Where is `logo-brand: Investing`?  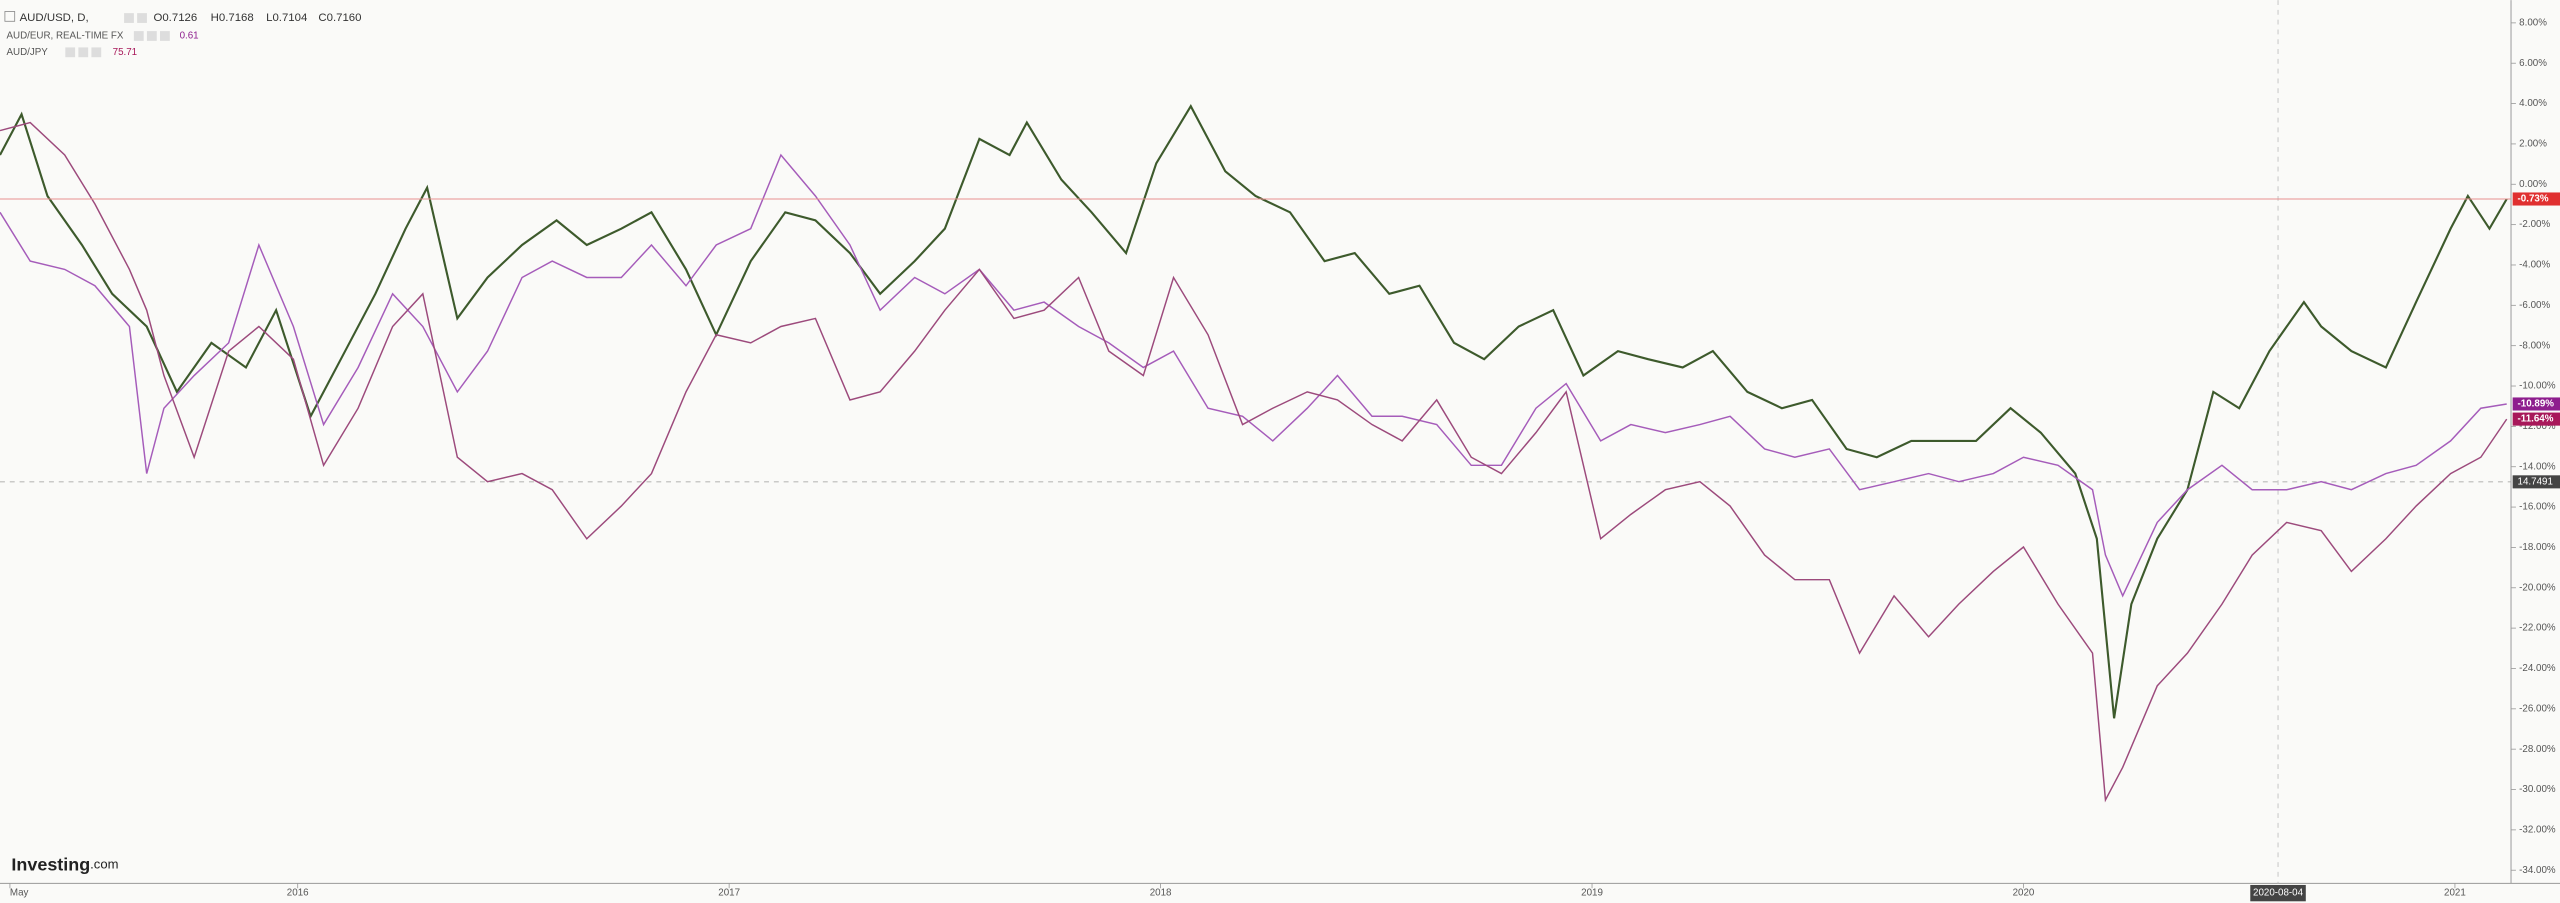 logo-brand: Investing is located at coordinates (50, 864).